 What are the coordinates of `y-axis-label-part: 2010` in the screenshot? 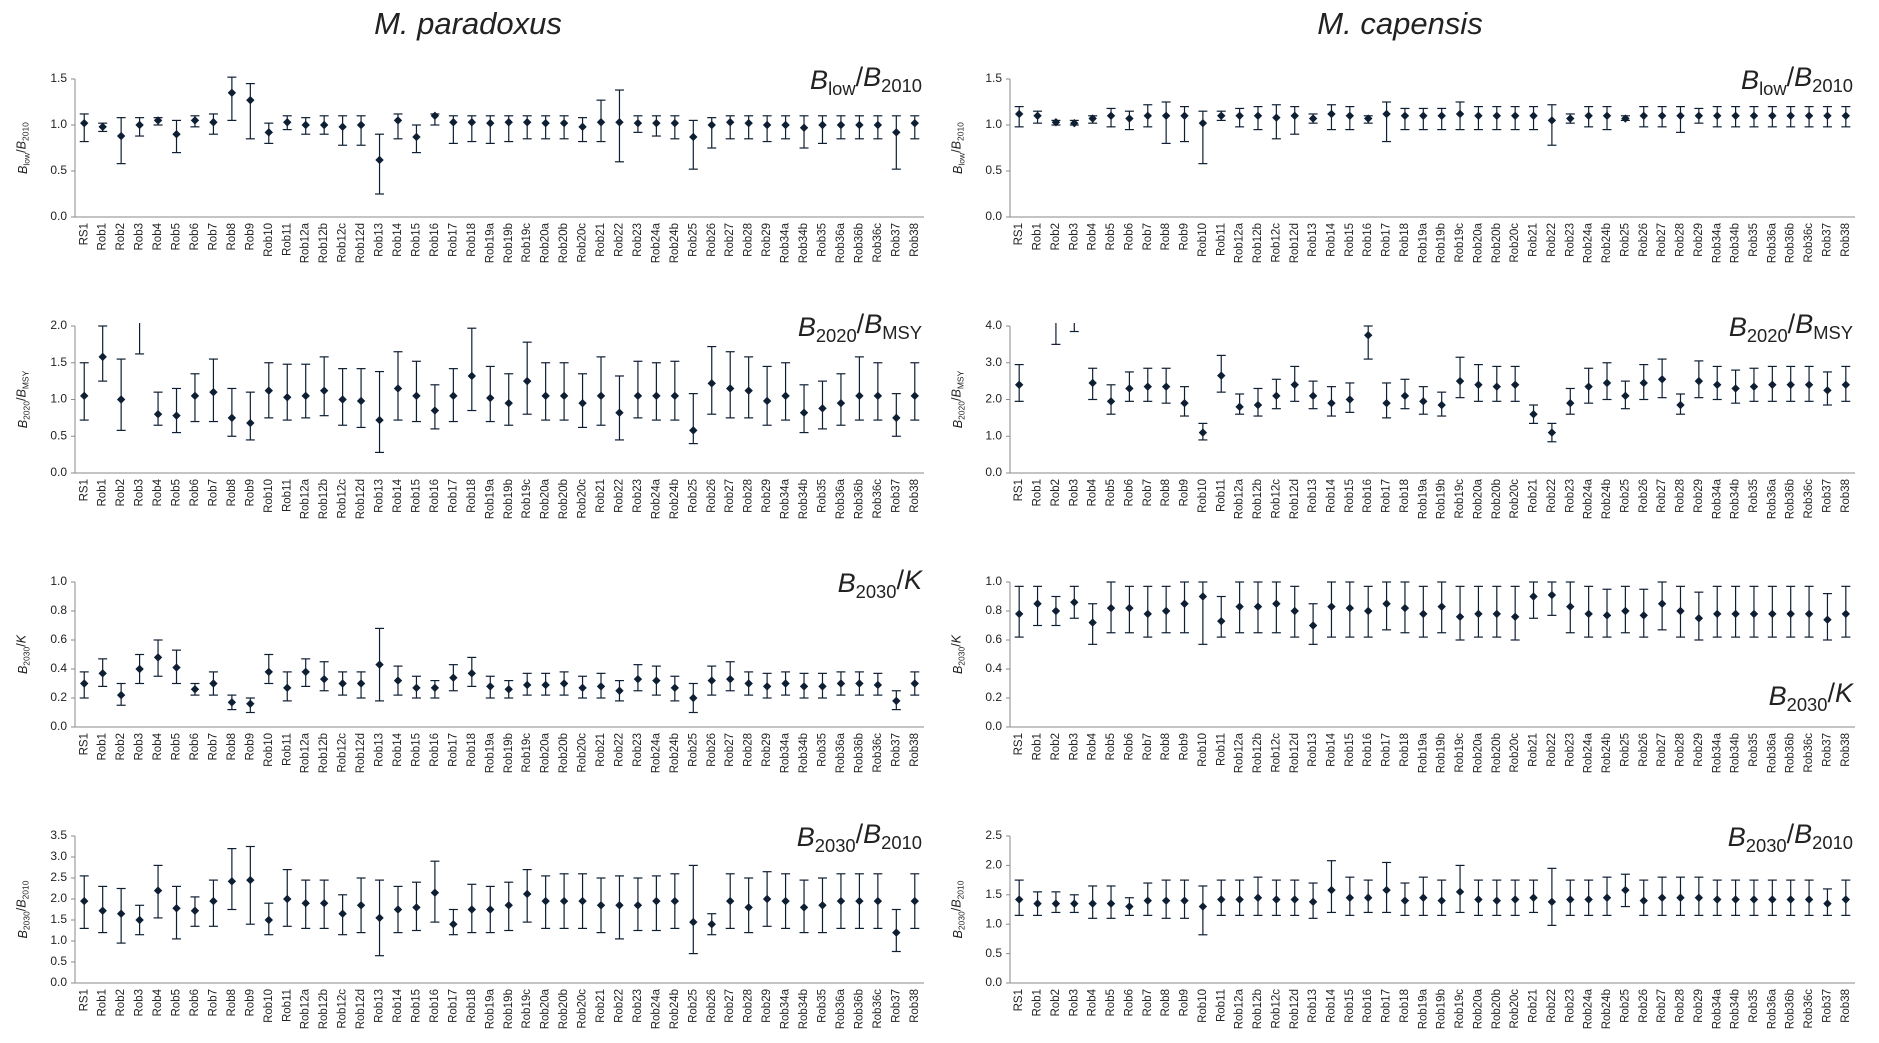 It's located at (960, 889).